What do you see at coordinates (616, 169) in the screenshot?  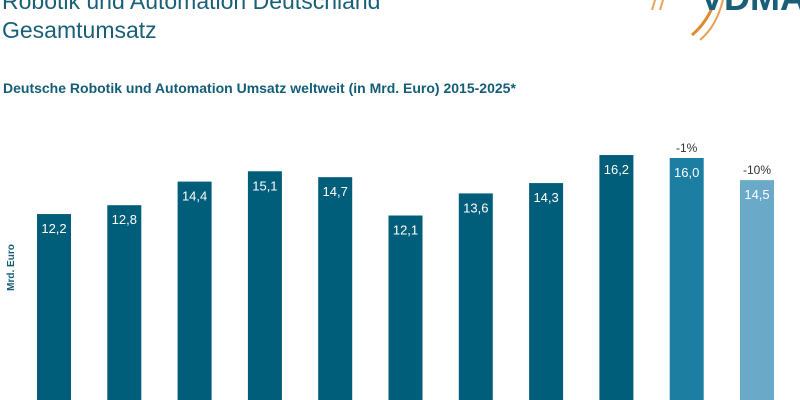 I see `data-label: 16,2` at bounding box center [616, 169].